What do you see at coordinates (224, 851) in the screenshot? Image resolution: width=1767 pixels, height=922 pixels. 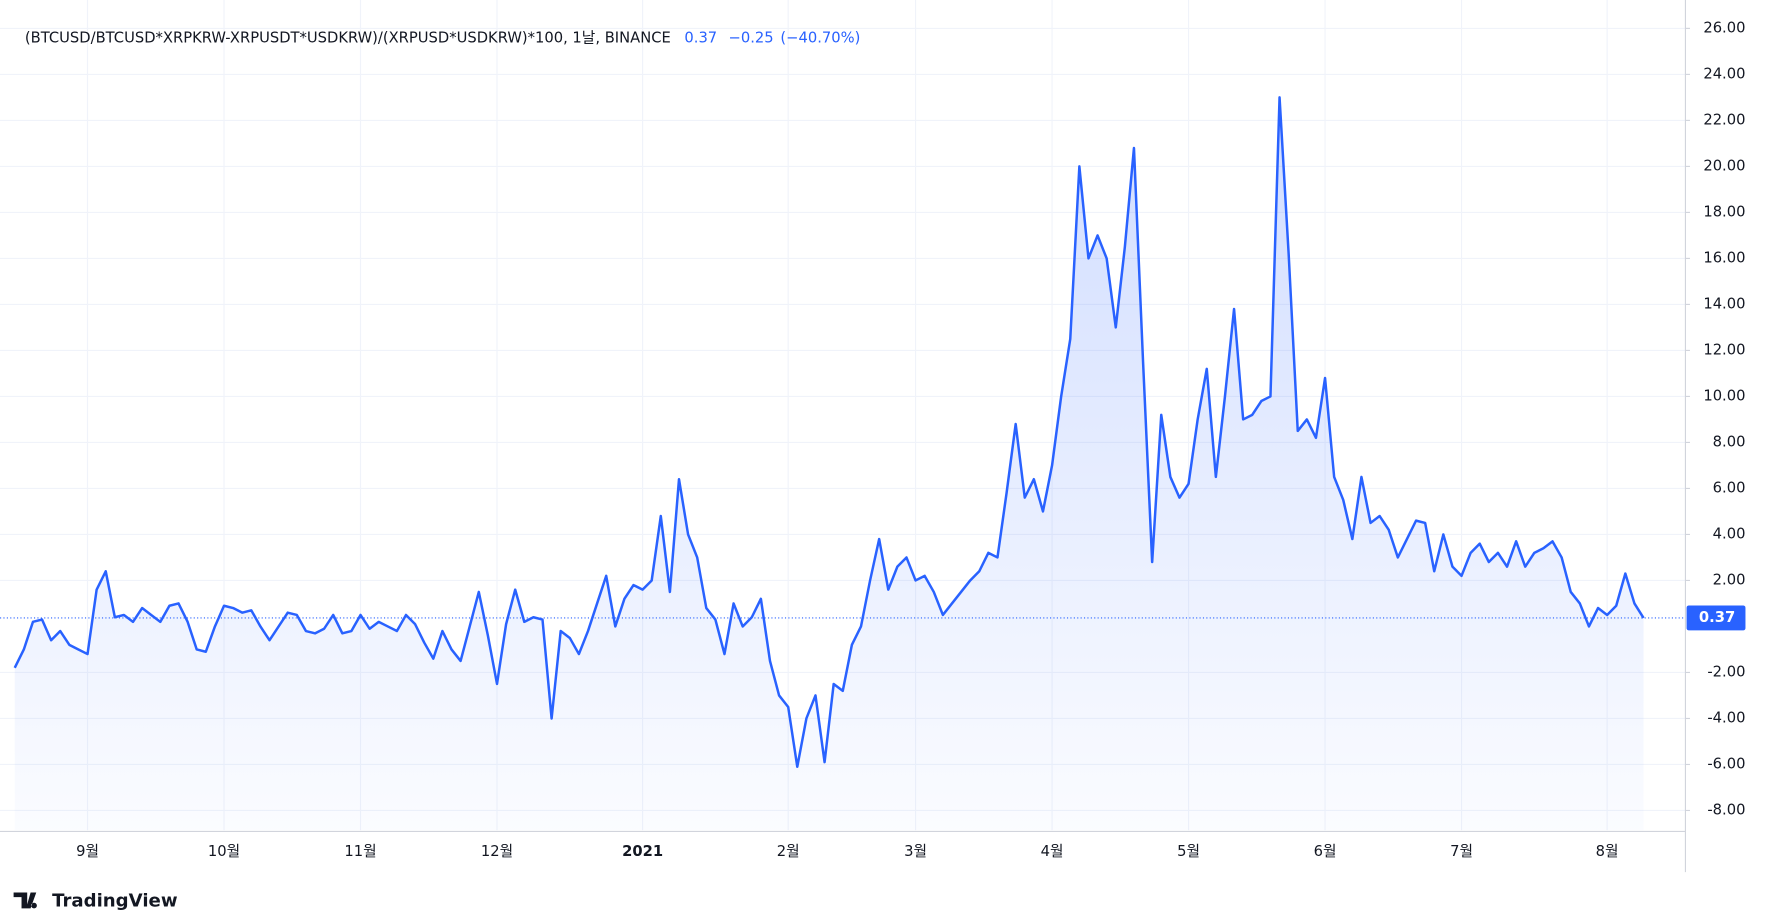 I see `x-tick-label: 10월` at bounding box center [224, 851].